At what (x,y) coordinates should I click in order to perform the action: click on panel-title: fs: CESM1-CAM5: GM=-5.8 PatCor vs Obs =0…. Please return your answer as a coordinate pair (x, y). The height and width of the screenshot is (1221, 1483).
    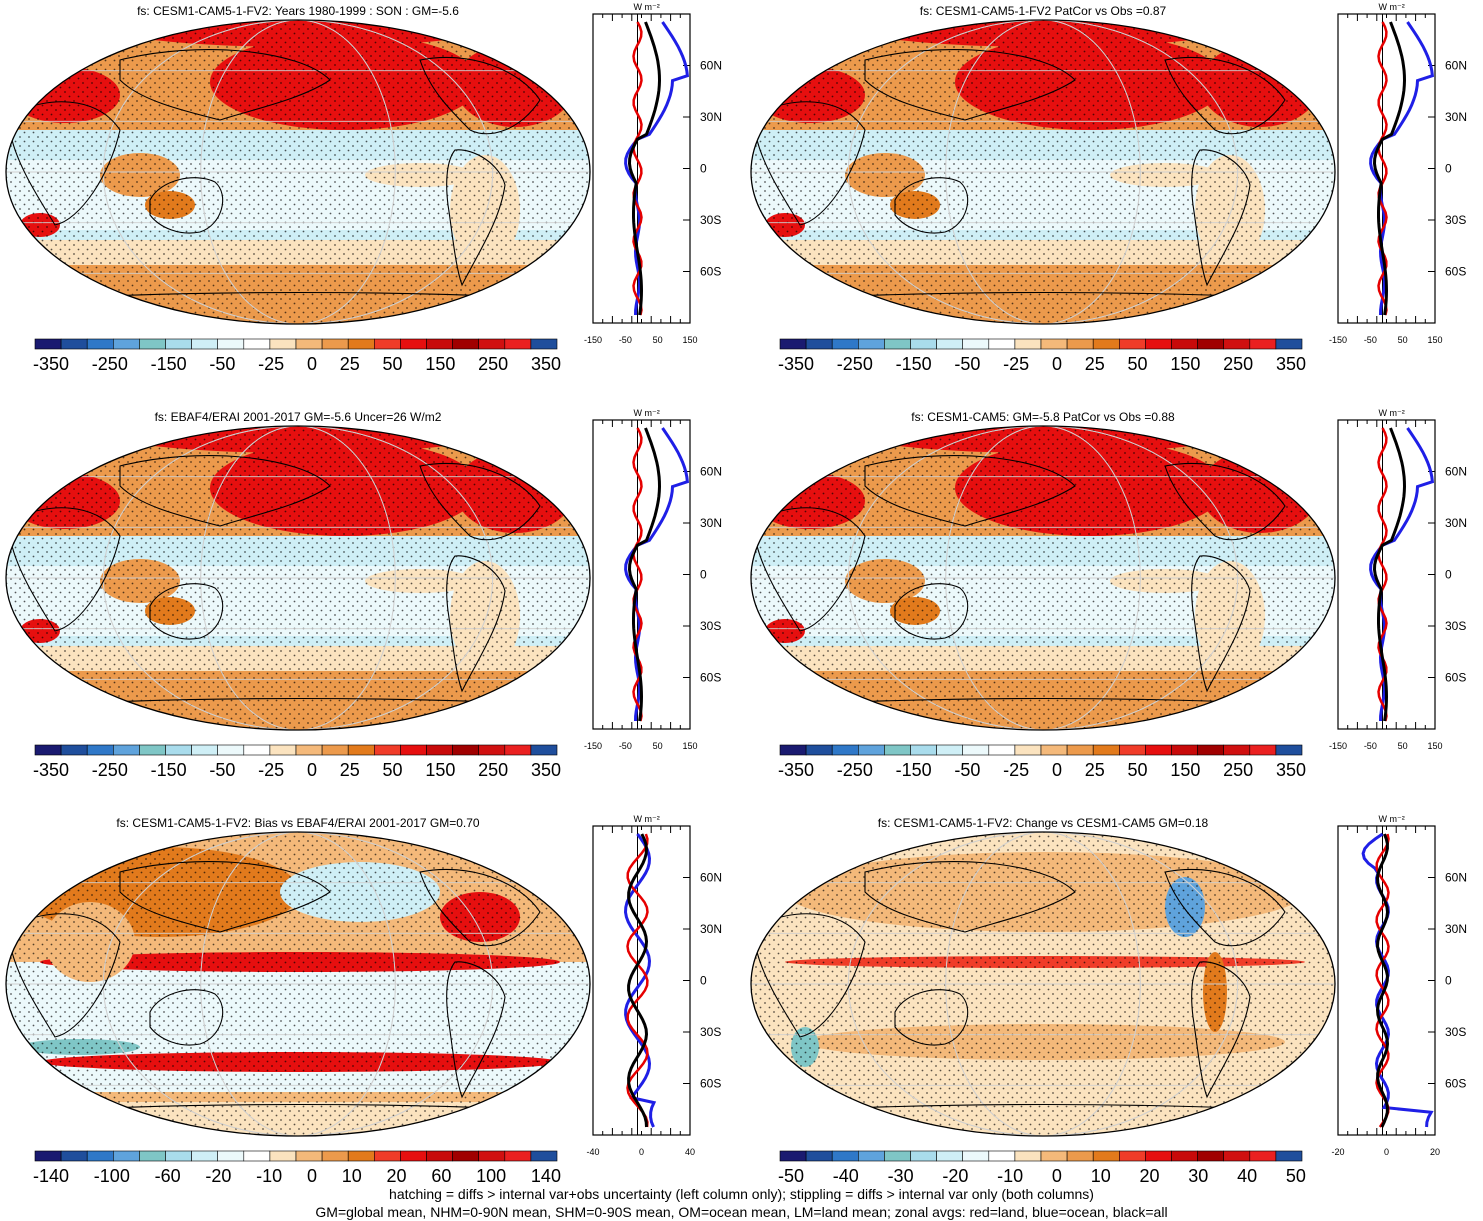
    Looking at the image, I should click on (1043, 417).